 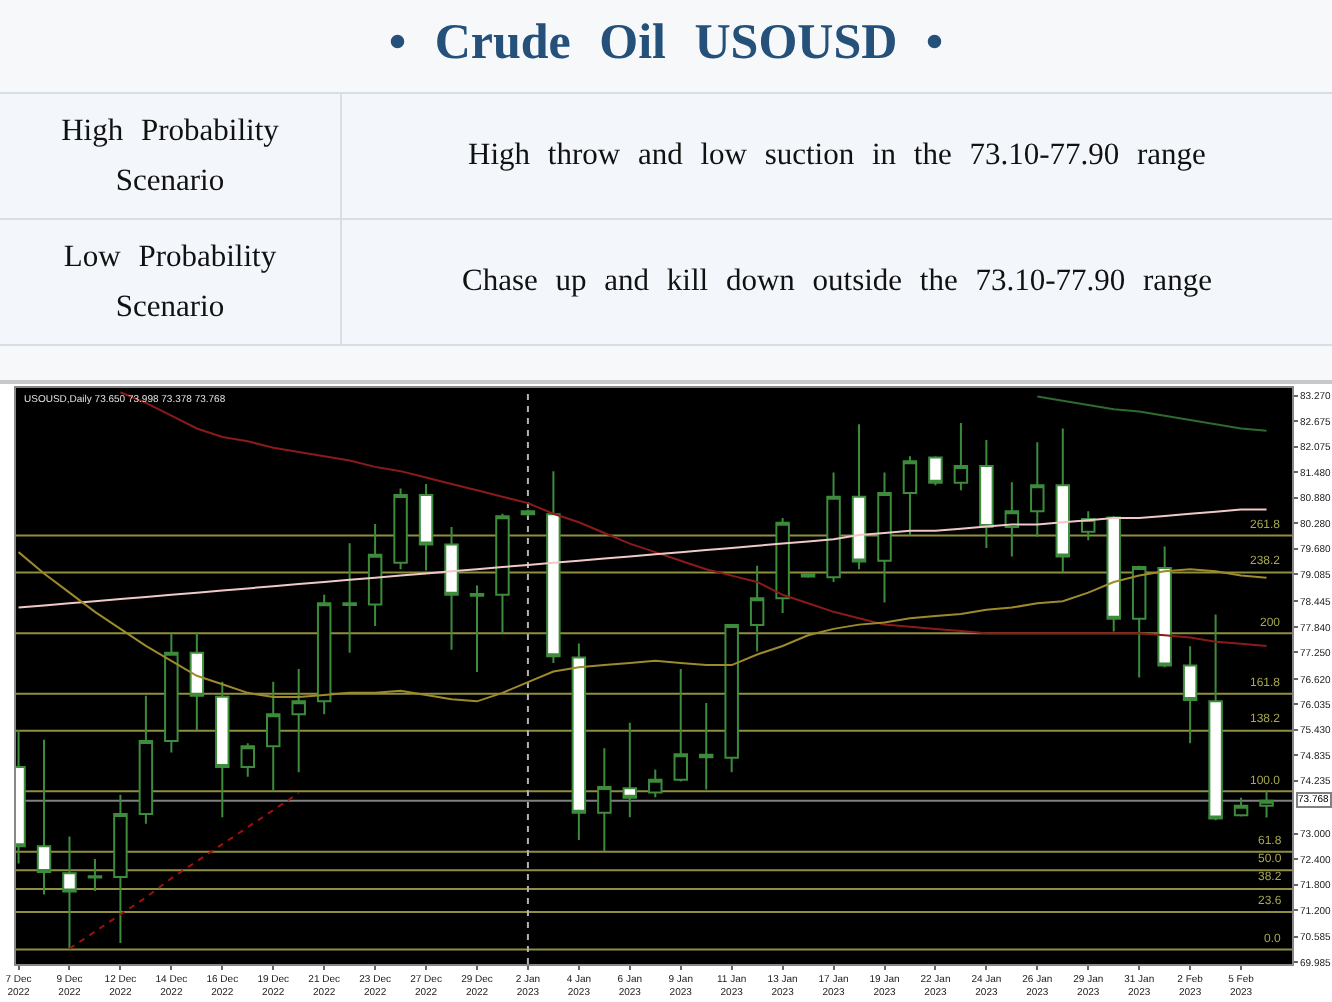 I want to click on text: Low Probability Scenario, so click(x=170, y=282).